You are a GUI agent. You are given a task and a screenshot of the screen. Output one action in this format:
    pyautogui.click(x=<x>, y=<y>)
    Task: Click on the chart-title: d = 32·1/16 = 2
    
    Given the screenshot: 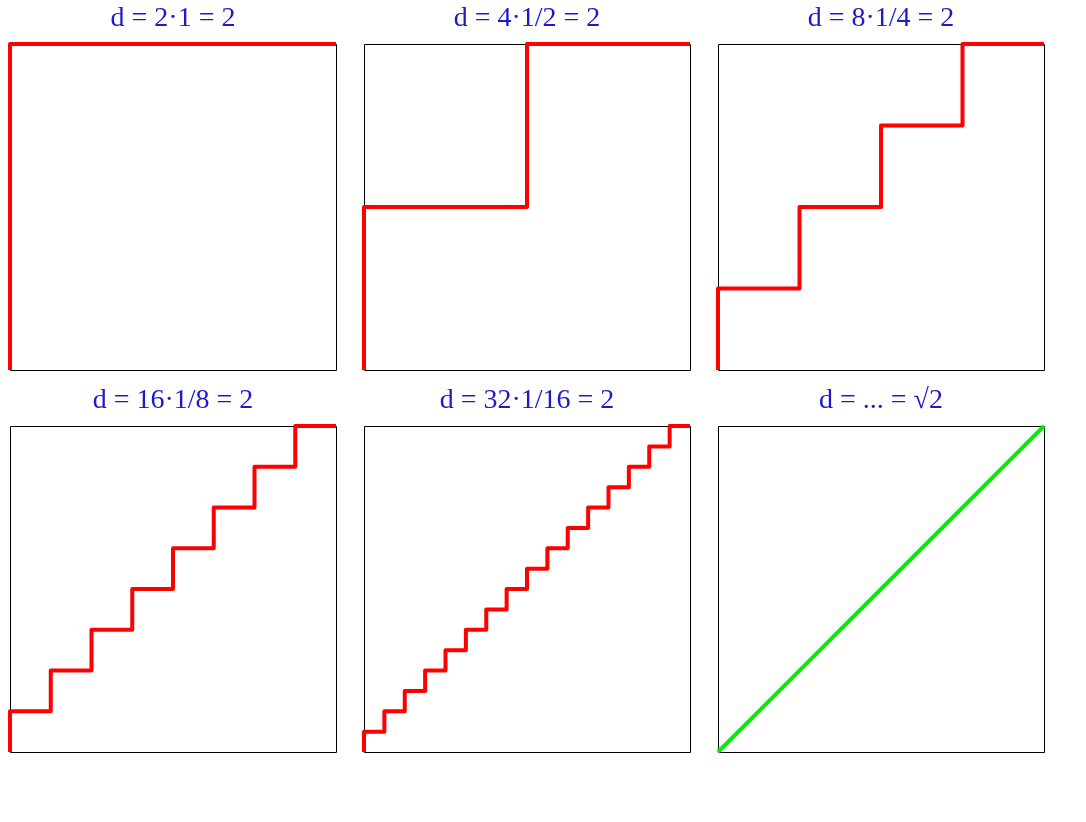 What is the action you would take?
    pyautogui.click(x=527, y=398)
    